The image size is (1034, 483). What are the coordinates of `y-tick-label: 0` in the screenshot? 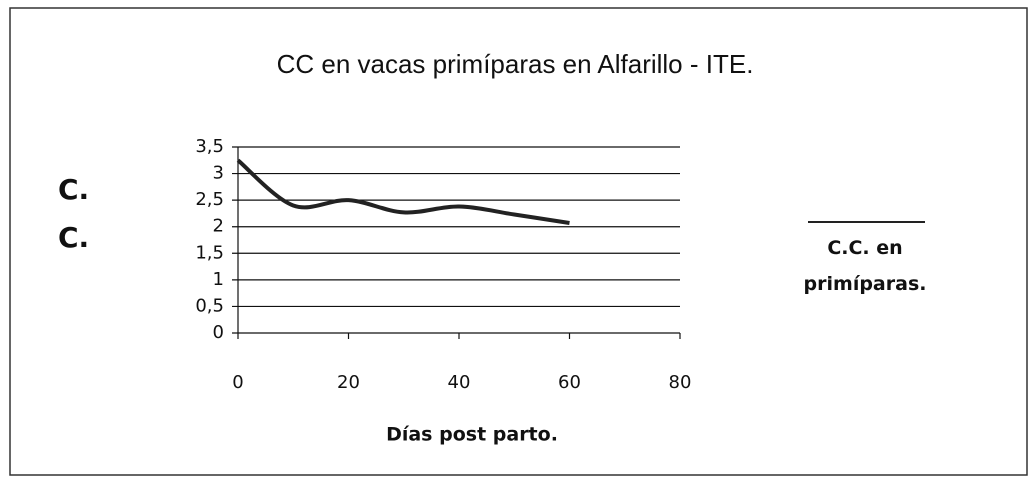 It's located at (218, 332).